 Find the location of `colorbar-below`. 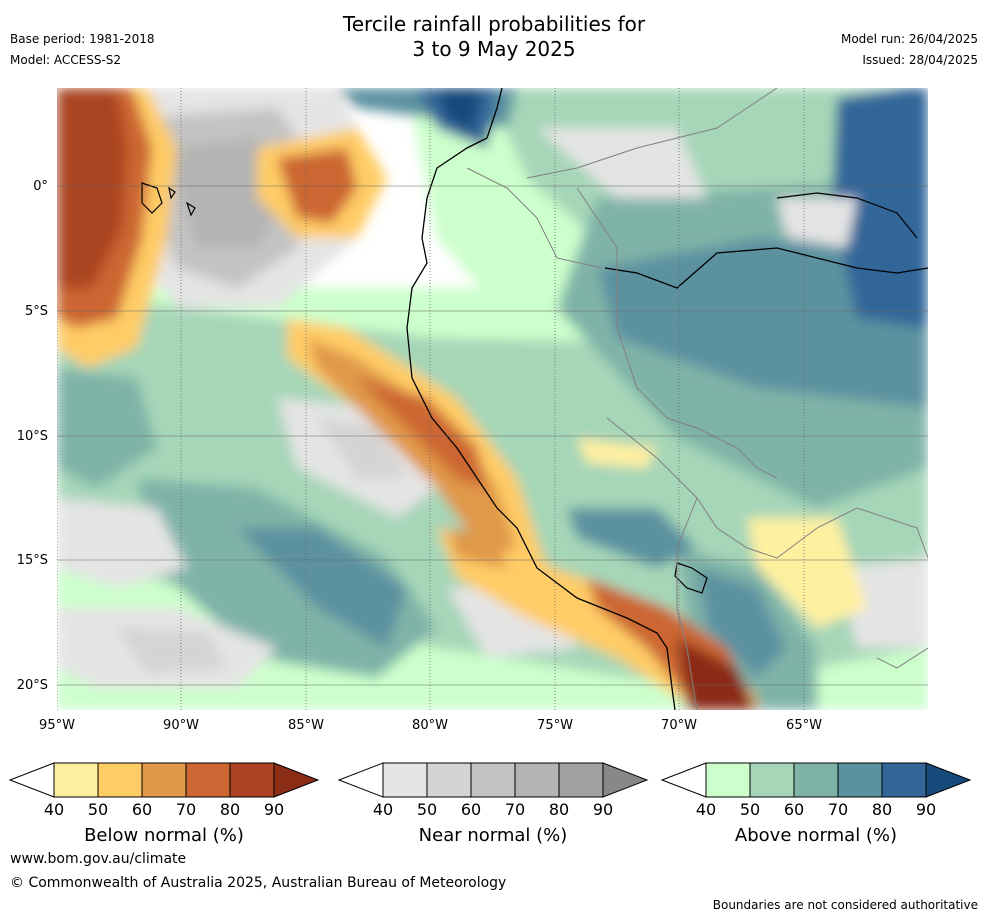

colorbar-below is located at coordinates (164, 780).